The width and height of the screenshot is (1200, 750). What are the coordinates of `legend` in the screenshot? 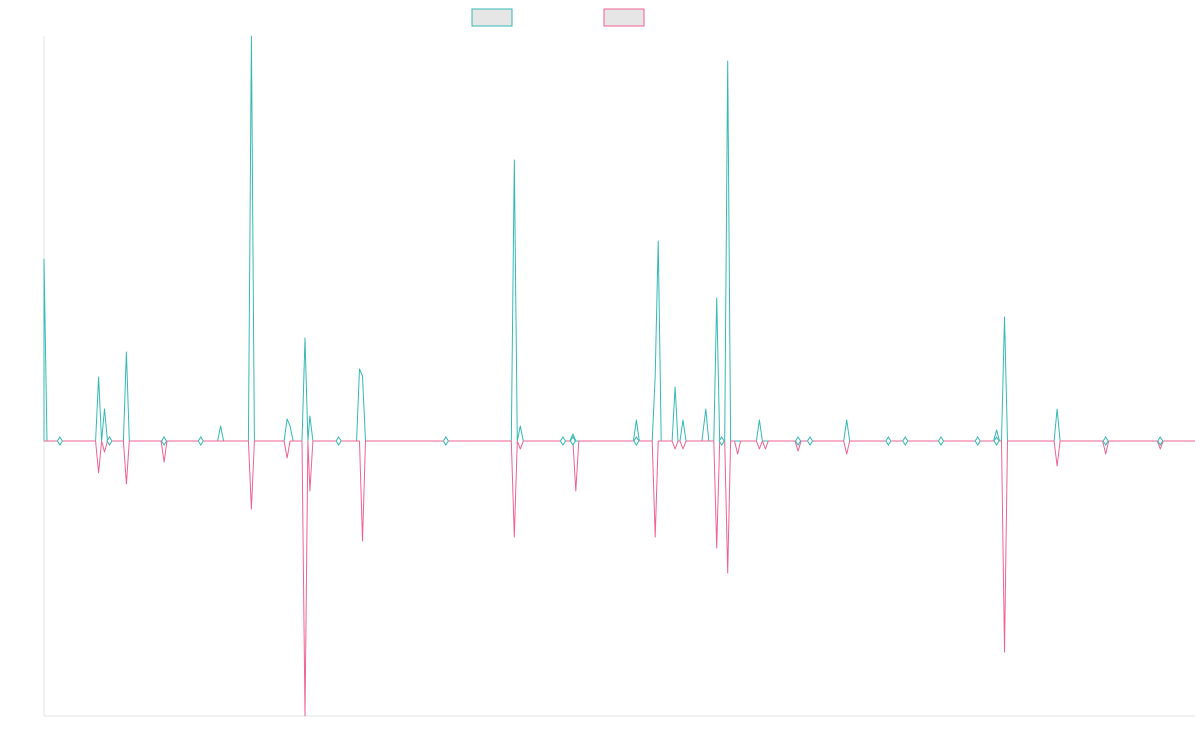 It's located at (558, 17).